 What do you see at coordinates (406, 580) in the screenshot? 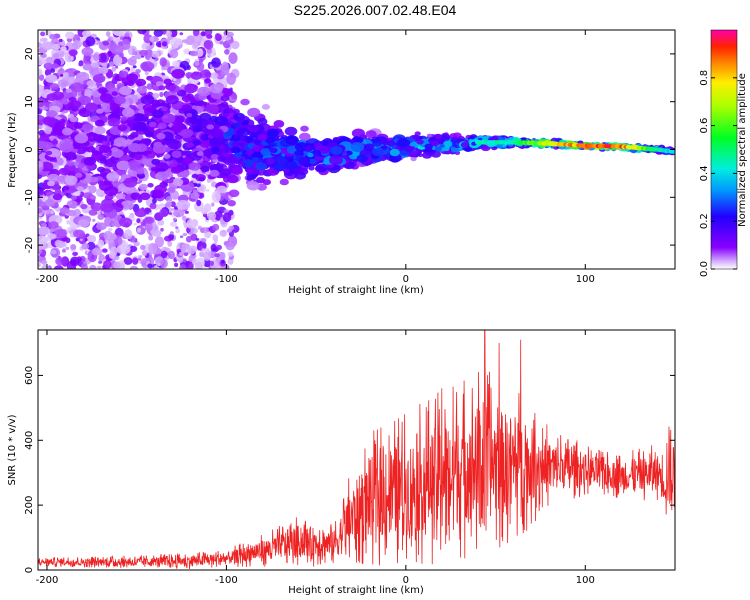
I see `x-tick-label: 0` at bounding box center [406, 580].